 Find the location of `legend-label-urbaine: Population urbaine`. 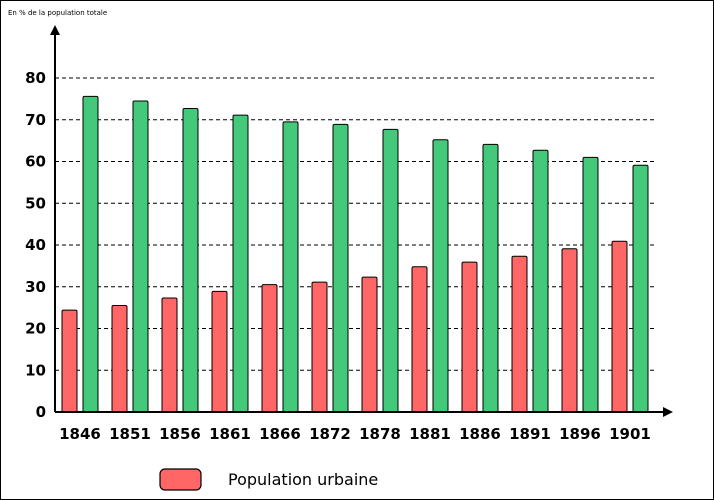

legend-label-urbaine: Population urbaine is located at coordinates (303, 479).